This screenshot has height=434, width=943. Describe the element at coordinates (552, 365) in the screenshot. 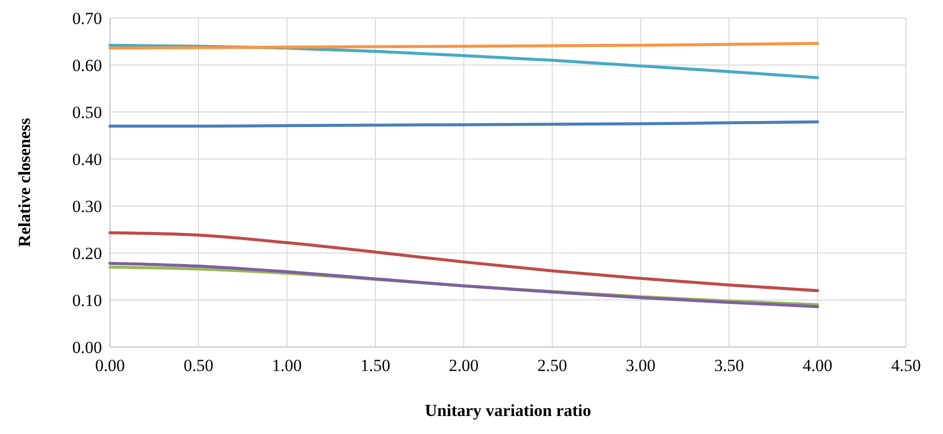

I see `x-tick-label: 2.50` at that location.